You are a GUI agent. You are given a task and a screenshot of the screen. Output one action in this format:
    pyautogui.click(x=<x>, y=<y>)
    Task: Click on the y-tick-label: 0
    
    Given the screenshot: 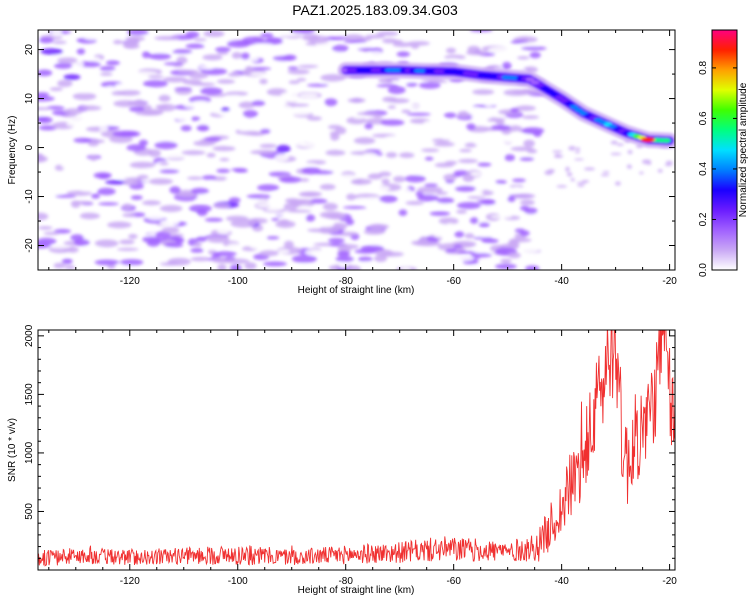 What is the action you would take?
    pyautogui.click(x=29, y=147)
    